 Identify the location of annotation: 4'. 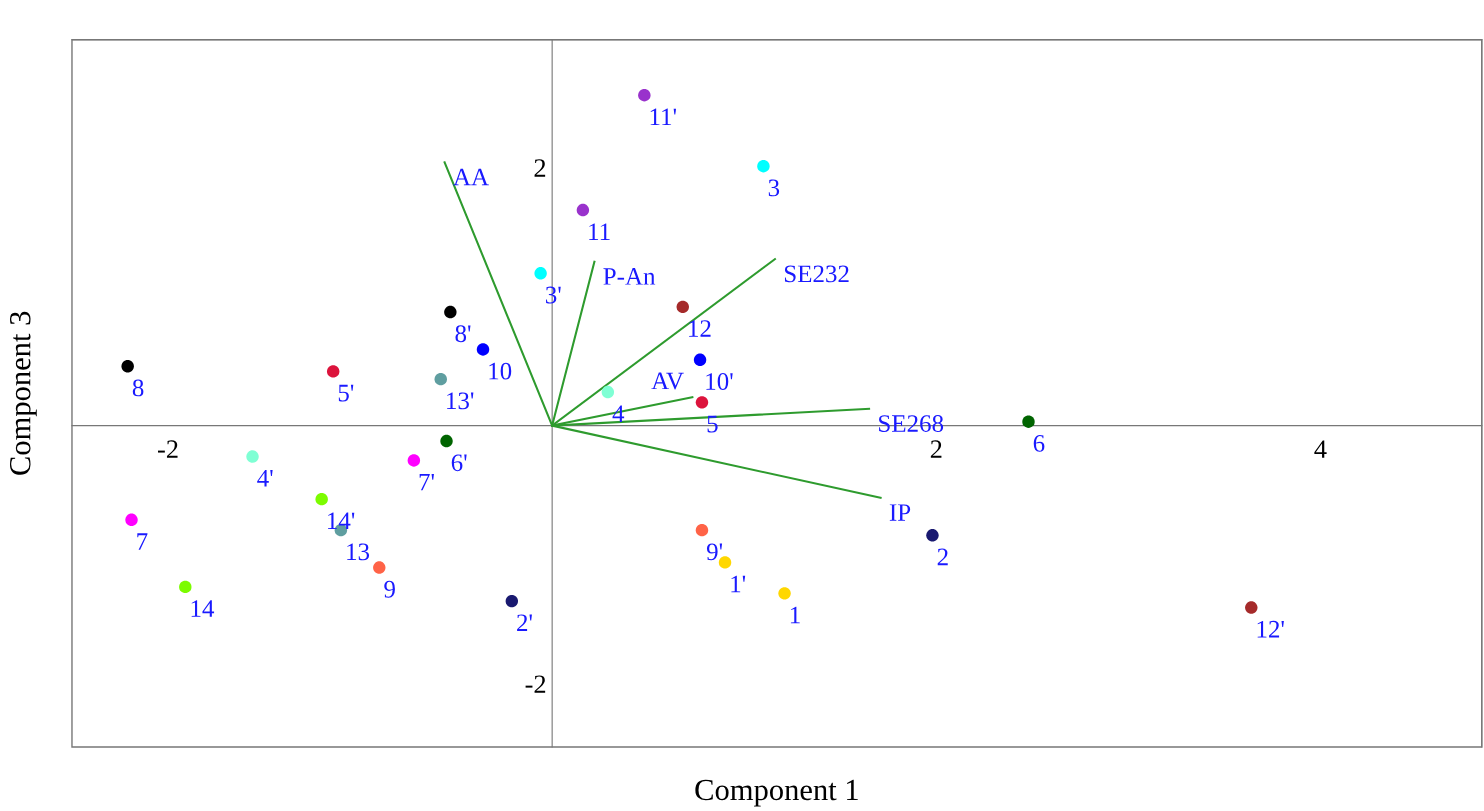
(265, 478).